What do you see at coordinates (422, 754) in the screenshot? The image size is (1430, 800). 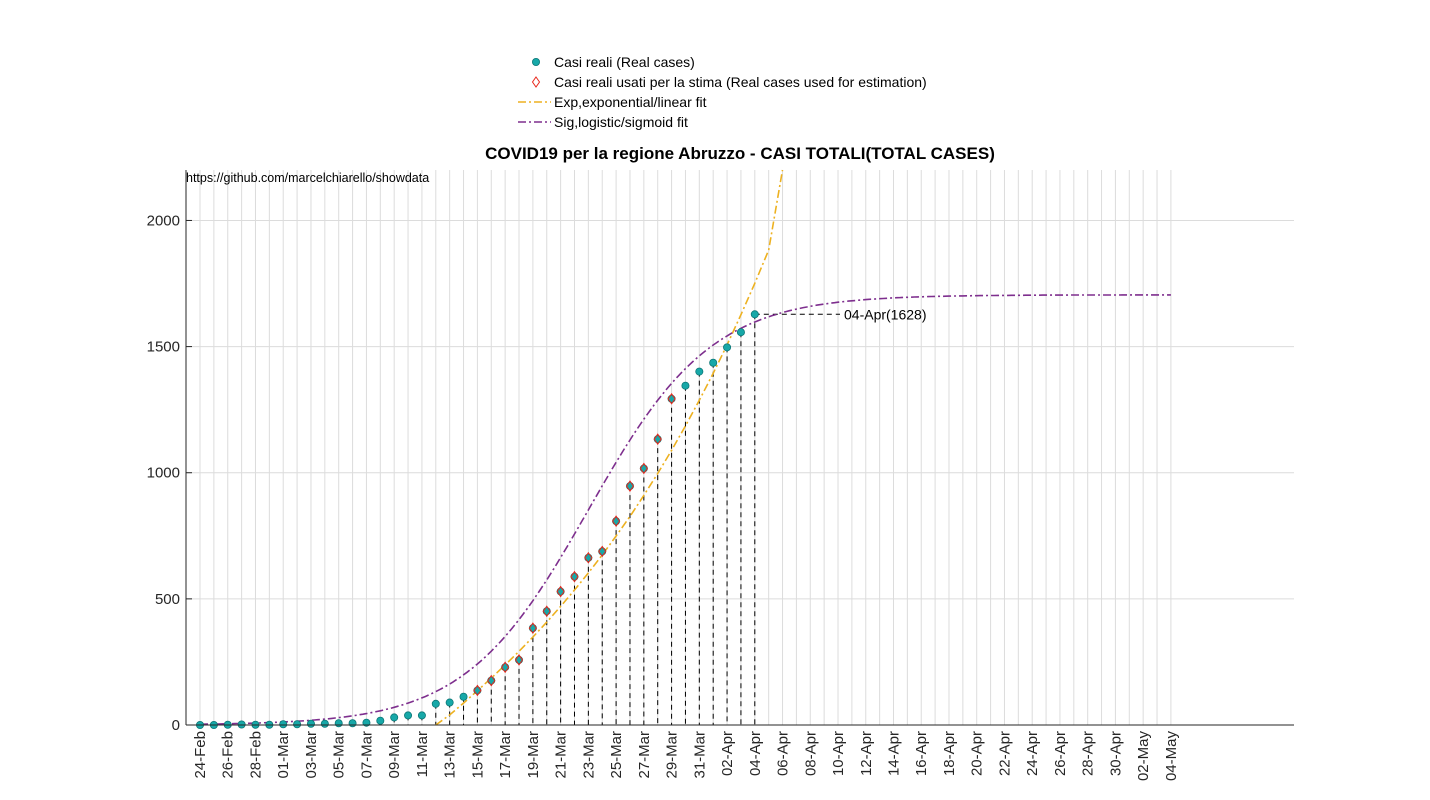 I see `x-tick-label: 11-Mar` at bounding box center [422, 754].